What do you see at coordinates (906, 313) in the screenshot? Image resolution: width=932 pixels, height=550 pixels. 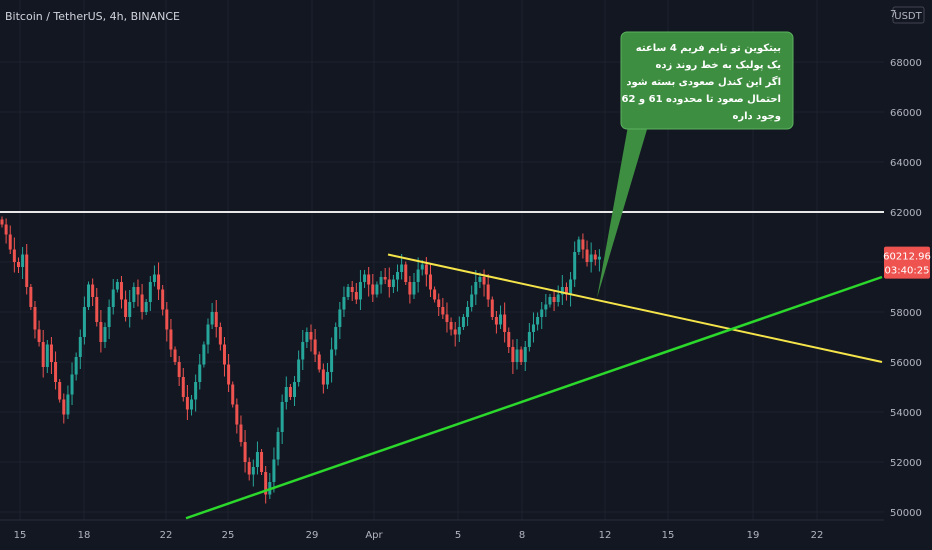 I see `y-tick-label: 58000` at bounding box center [906, 313].